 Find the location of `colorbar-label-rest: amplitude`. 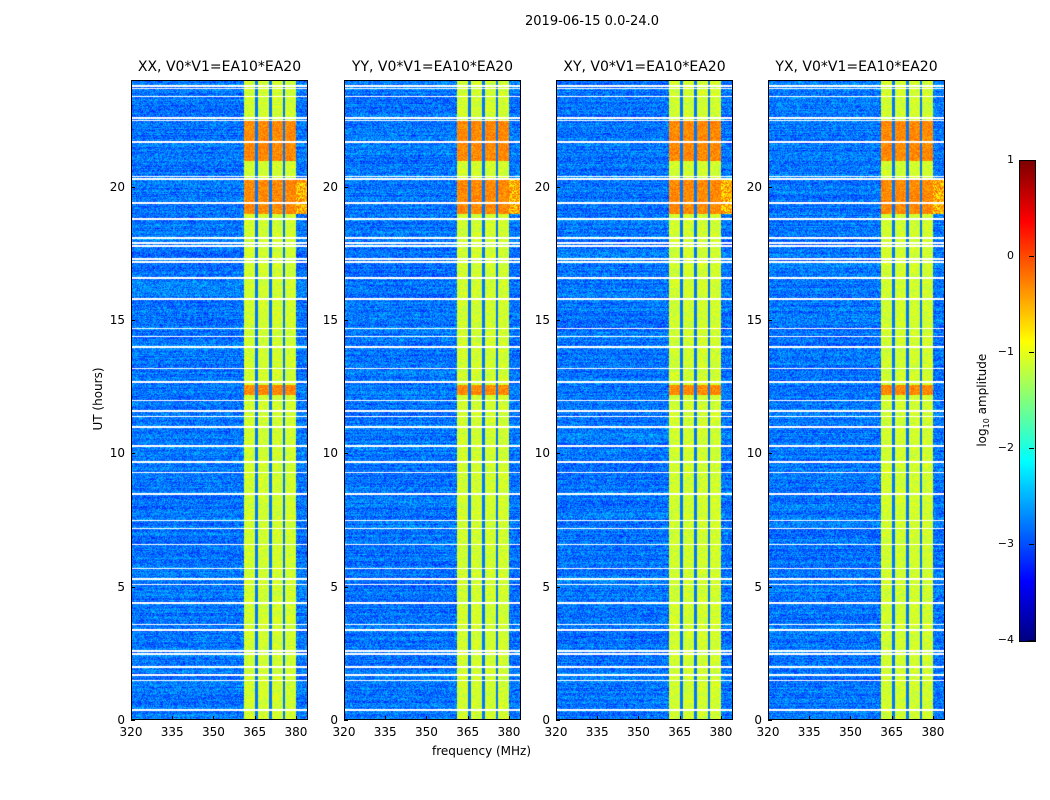

colorbar-label-rest: amplitude is located at coordinates (981, 386).